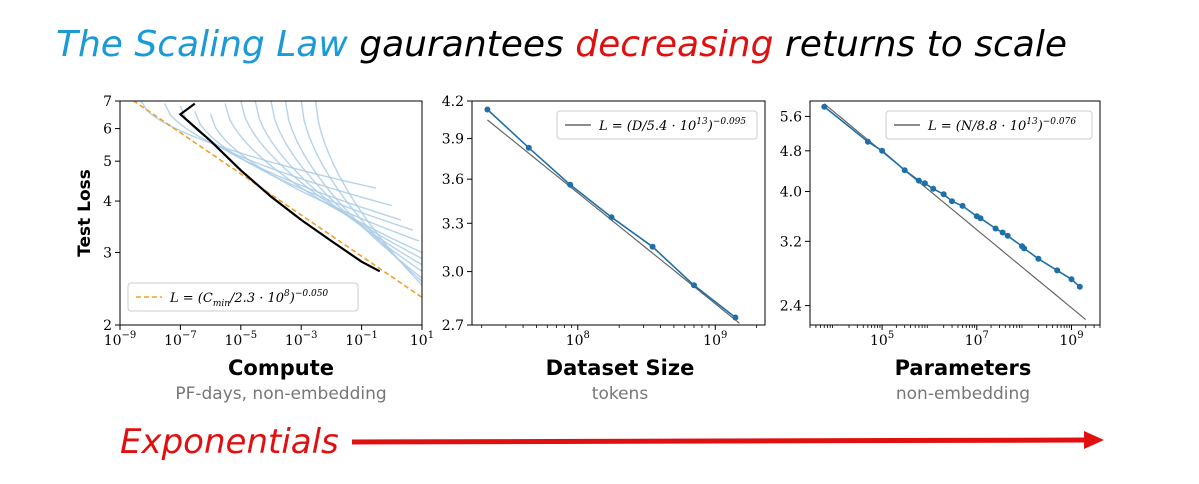 The height and width of the screenshot is (484, 1199). What do you see at coordinates (221, 304) in the screenshot?
I see `legend-sub: min` at bounding box center [221, 304].